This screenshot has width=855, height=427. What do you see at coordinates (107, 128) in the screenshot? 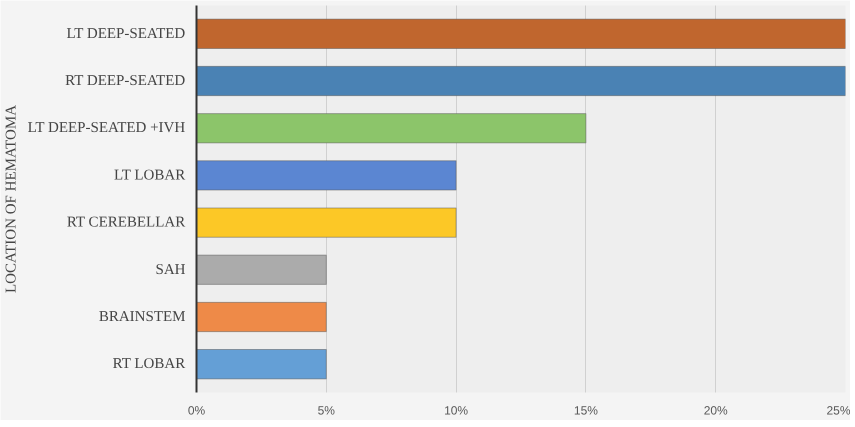
I see `y-tick-label: LT DEEP-SEATED +IVH` at bounding box center [107, 128].